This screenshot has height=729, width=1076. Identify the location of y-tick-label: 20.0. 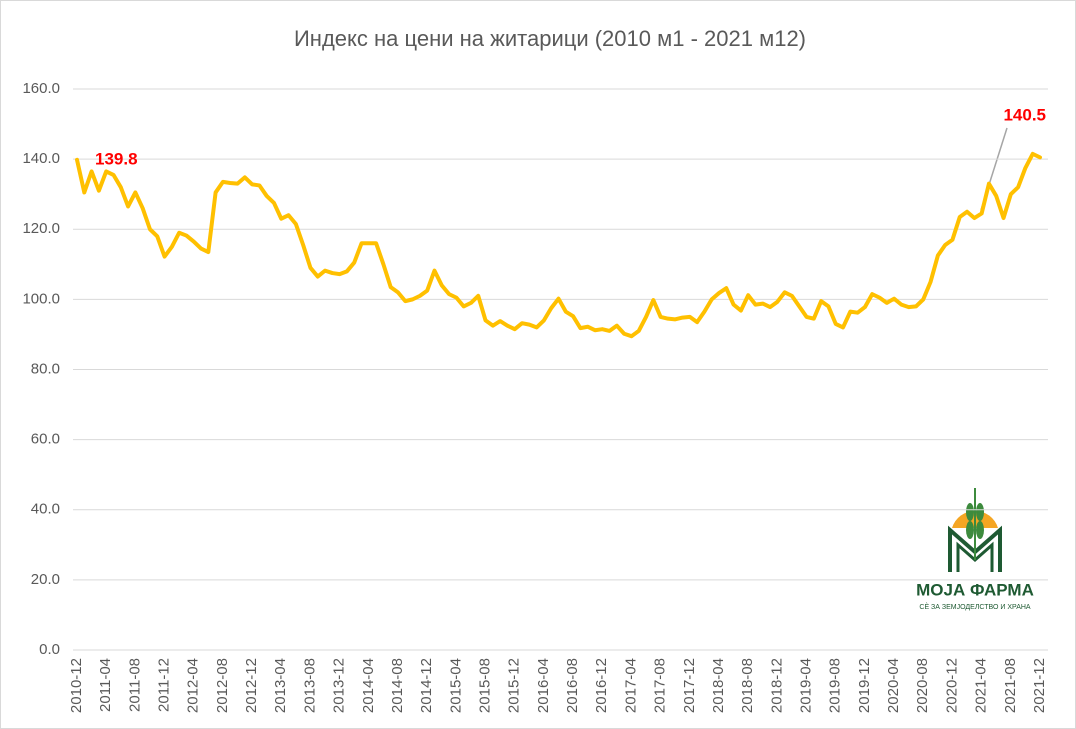
(45, 579).